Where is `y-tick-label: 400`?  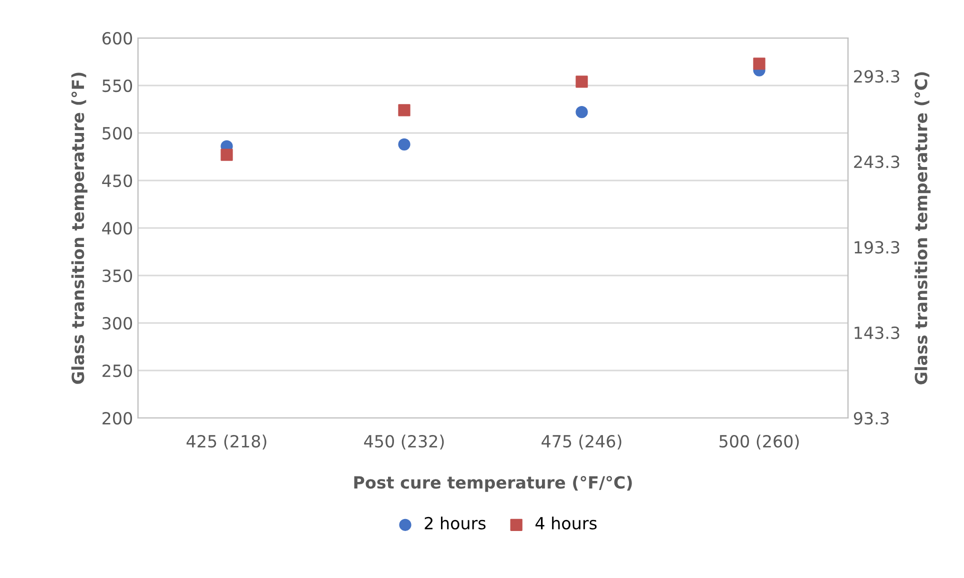 y-tick-label: 400 is located at coordinates (117, 228).